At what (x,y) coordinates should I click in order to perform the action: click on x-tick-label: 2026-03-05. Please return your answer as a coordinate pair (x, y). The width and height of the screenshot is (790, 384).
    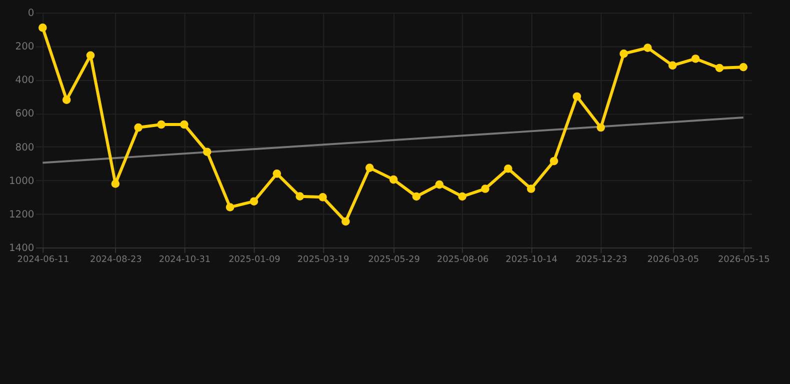
    Looking at the image, I should click on (673, 259).